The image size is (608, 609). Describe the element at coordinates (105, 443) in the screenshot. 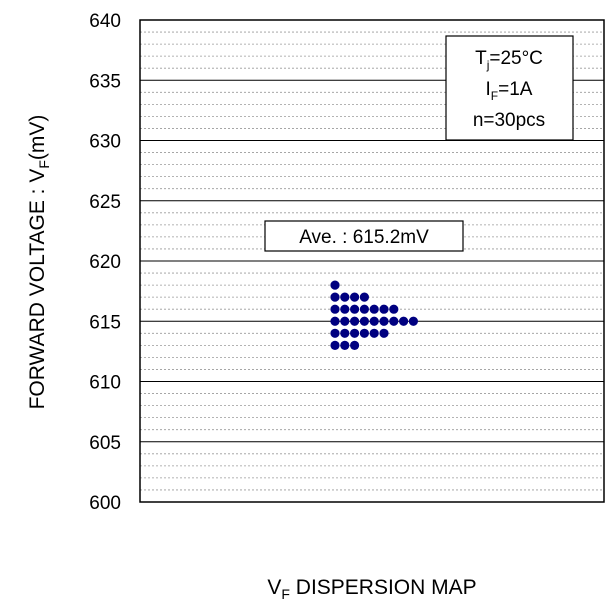

I see `y-tick-label: 605` at that location.